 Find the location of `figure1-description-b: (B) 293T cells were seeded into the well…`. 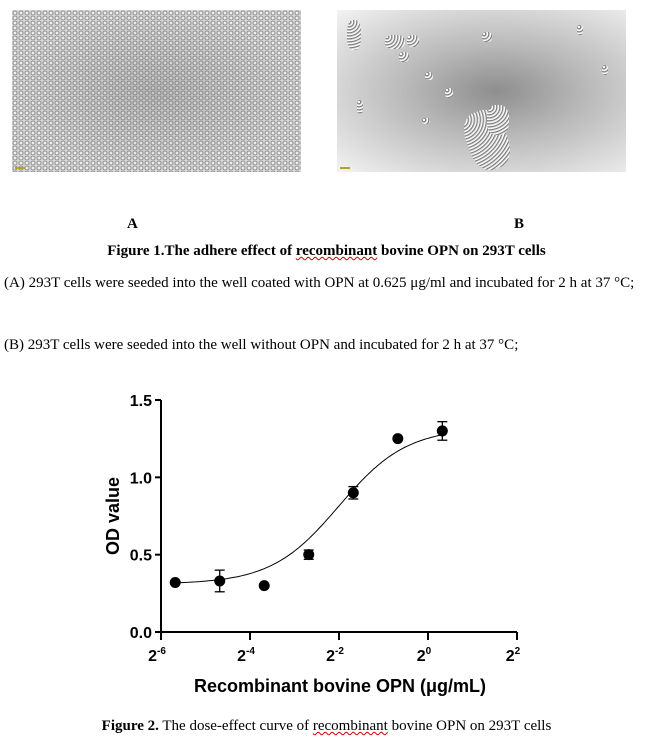

figure1-description-b: (B) 293T cells were seeded into the well… is located at coordinates (261, 345).